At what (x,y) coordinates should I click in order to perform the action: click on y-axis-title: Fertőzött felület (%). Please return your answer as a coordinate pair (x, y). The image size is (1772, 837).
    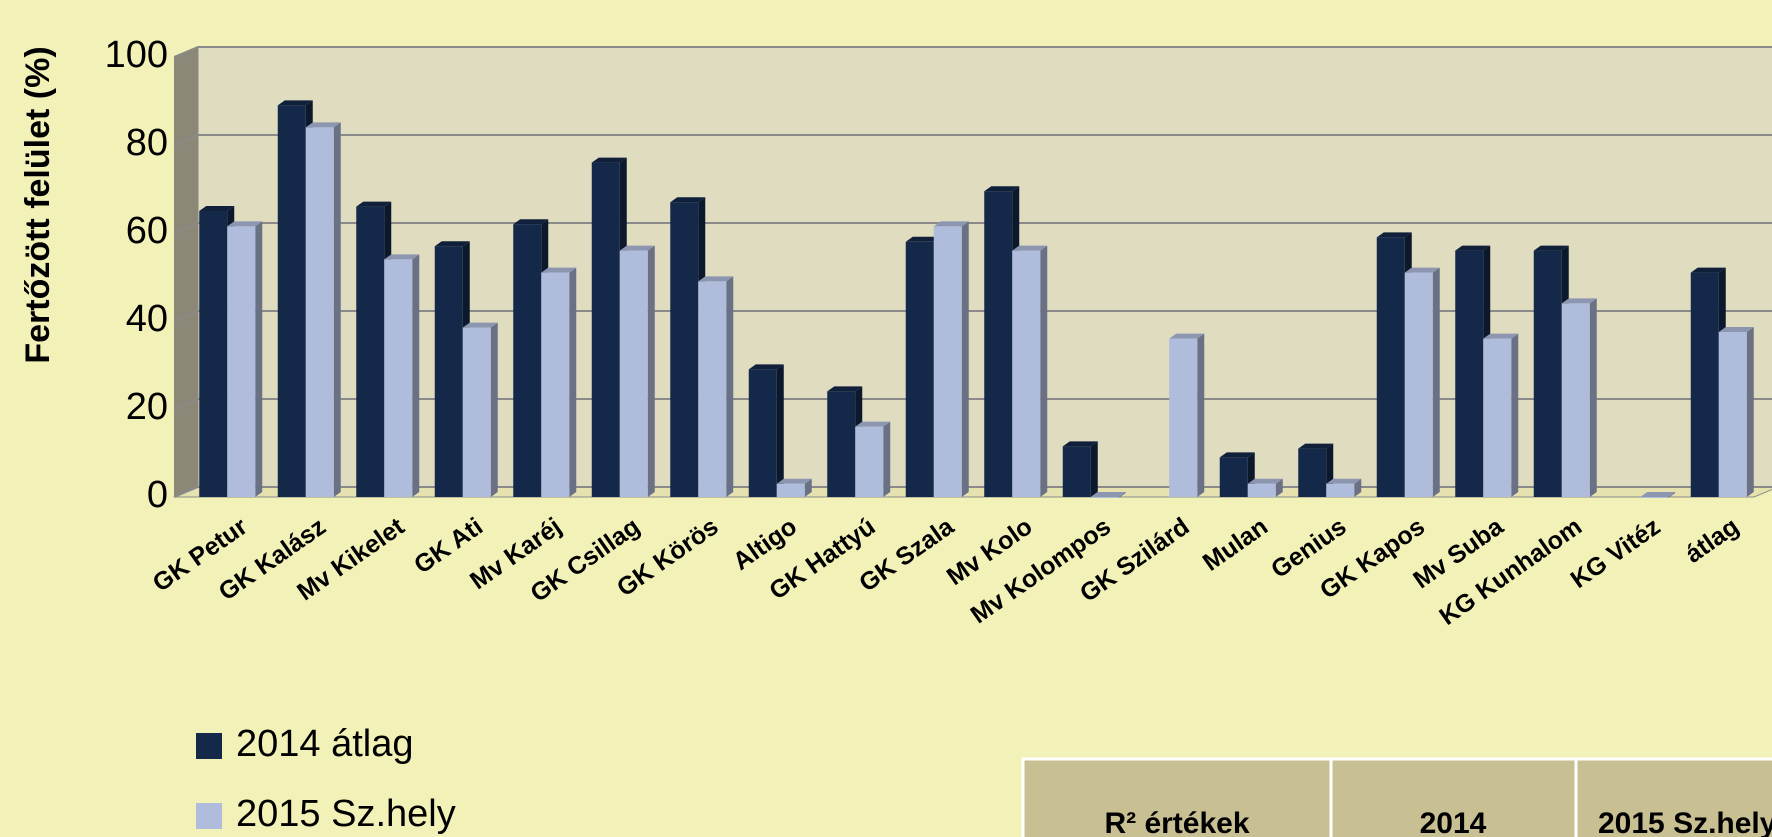
    Looking at the image, I should click on (38, 204).